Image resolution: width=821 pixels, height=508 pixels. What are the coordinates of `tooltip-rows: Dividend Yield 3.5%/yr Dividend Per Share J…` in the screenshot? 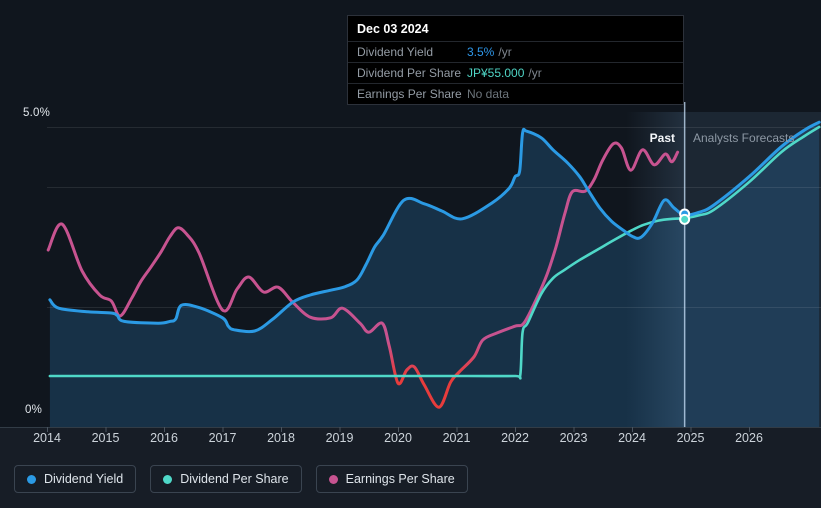 It's located at (515, 72).